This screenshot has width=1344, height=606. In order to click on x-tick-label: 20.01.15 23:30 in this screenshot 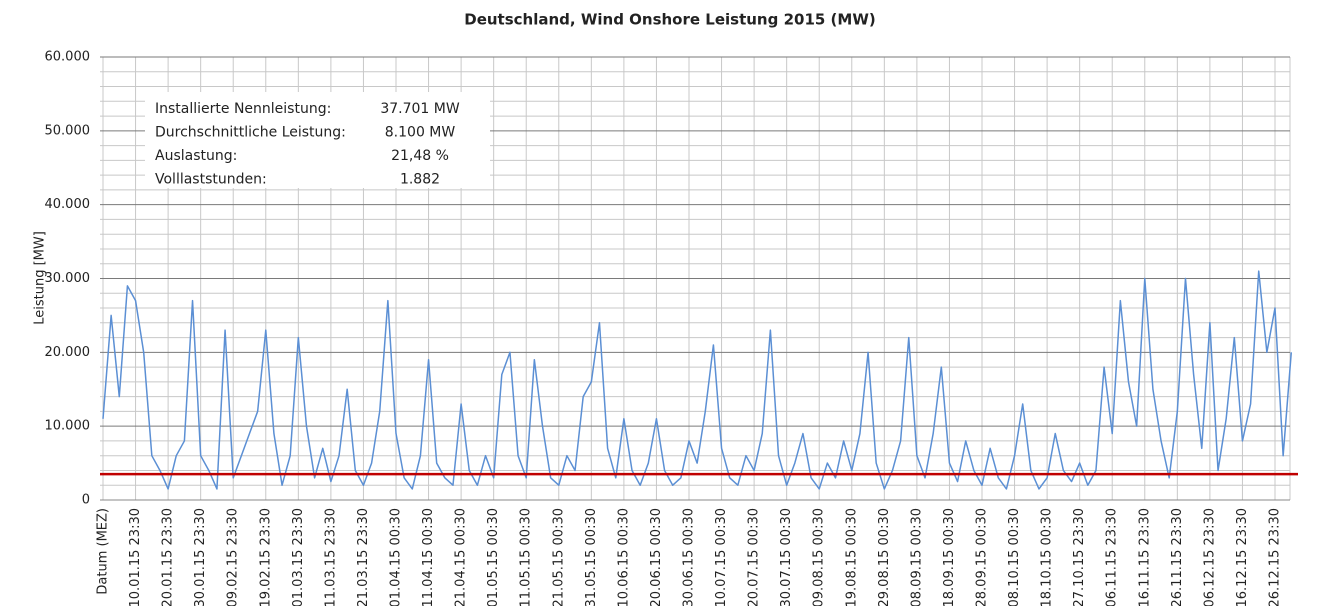, I will do `click(168, 557)`.